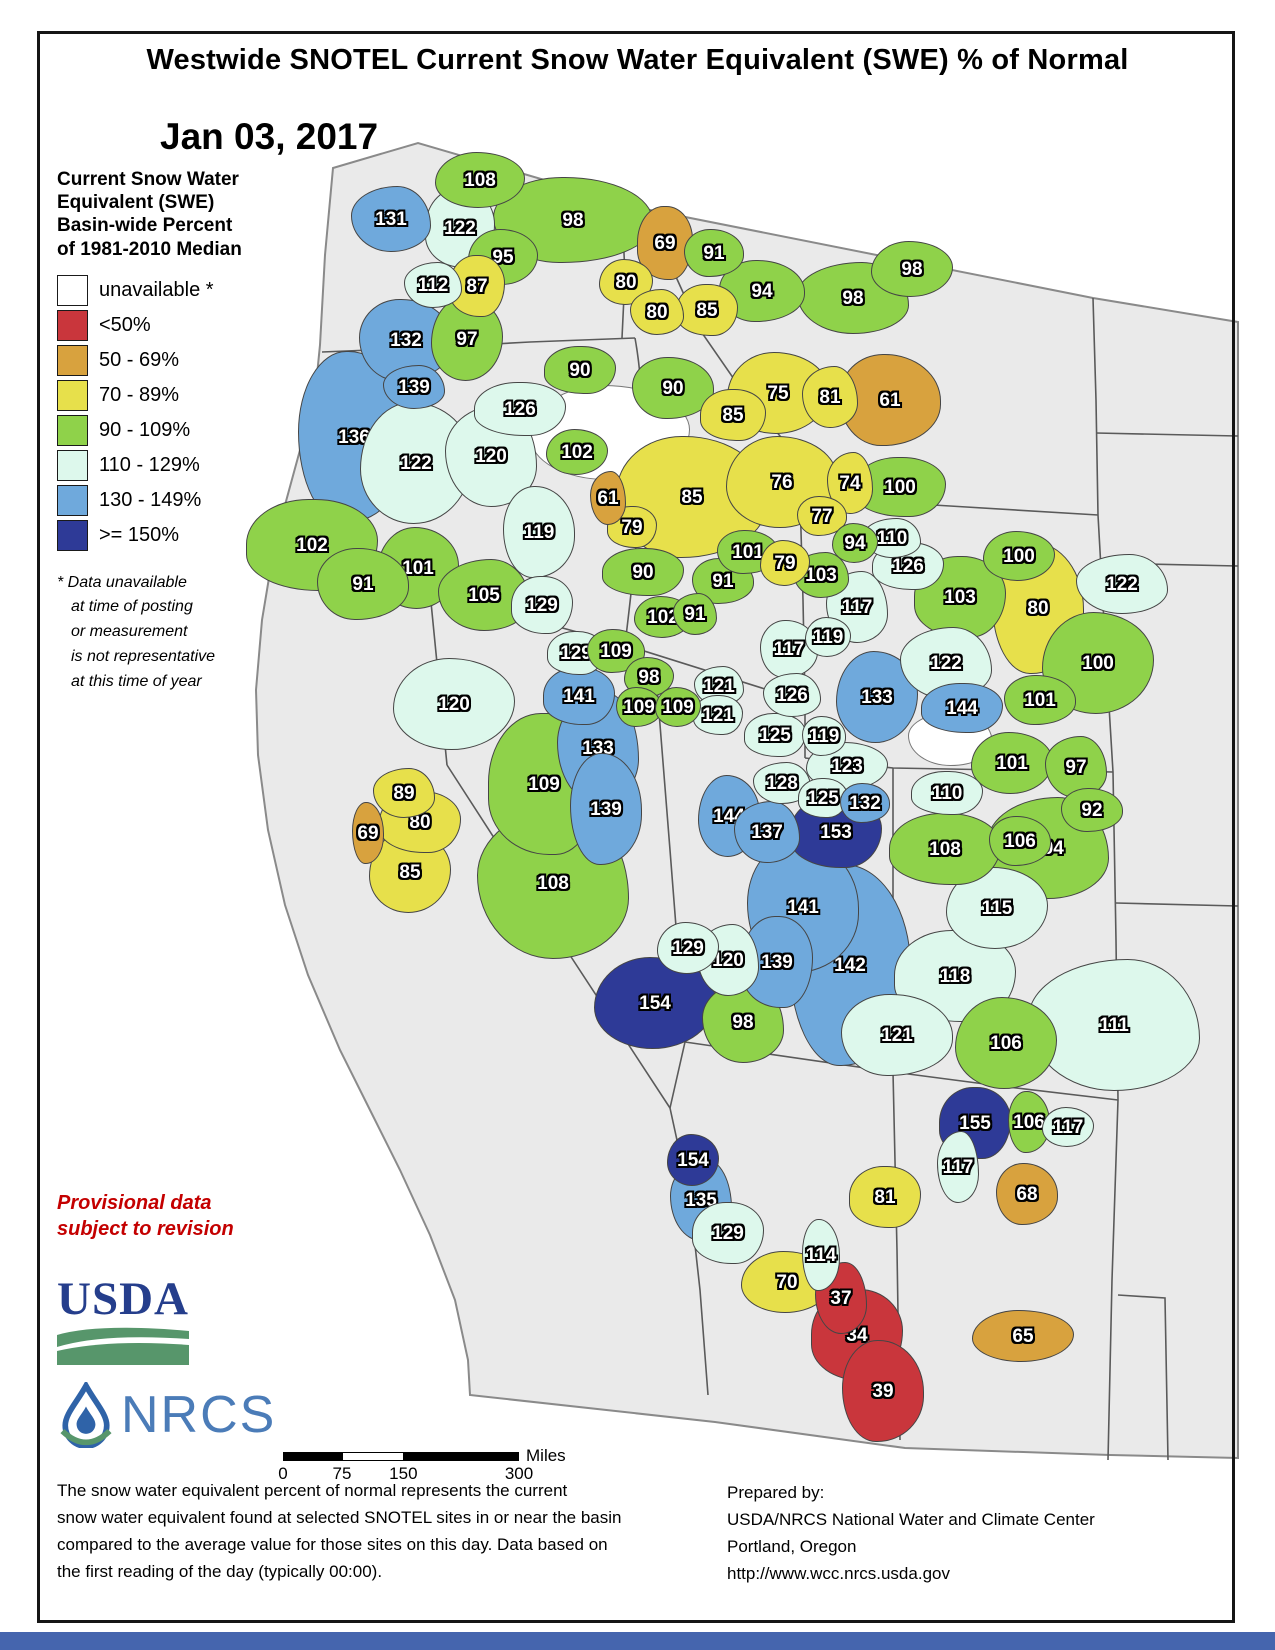 The width and height of the screenshot is (1275, 1650). Describe the element at coordinates (821, 1255) in the screenshot. I see `basin-value-label: 114` at that location.